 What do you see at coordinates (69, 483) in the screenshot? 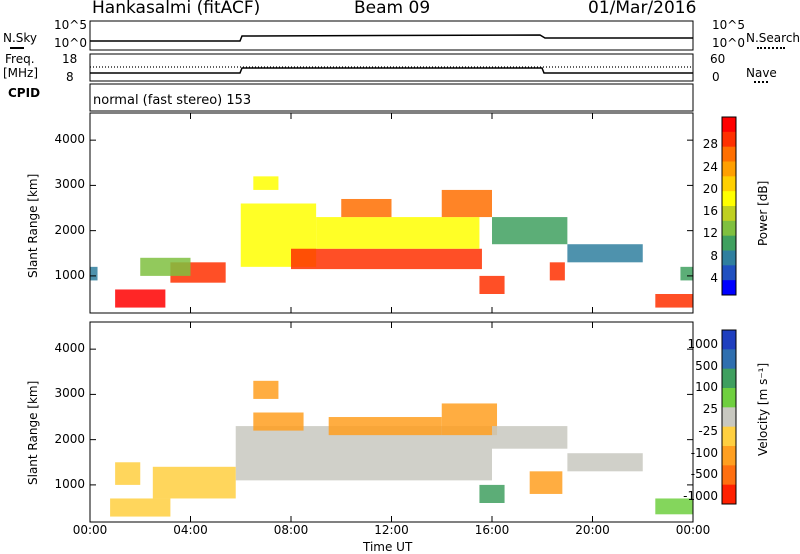
I see `velocity-ytick-label: 1000` at bounding box center [69, 483].